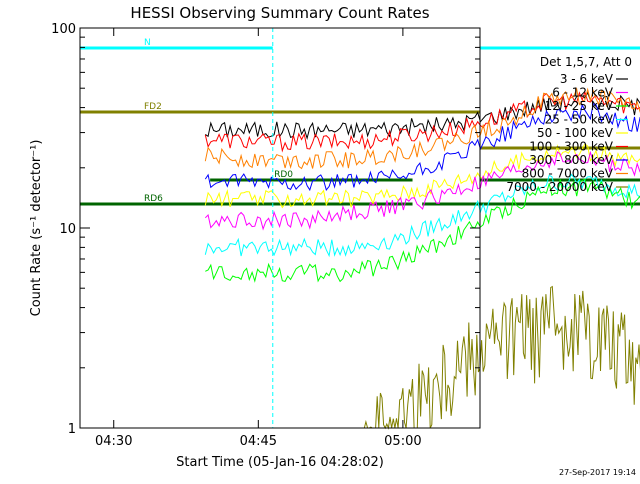  Describe the element at coordinates (579, 120) in the screenshot. I see `legend-entry-label: 25 - 50 keV` at that location.